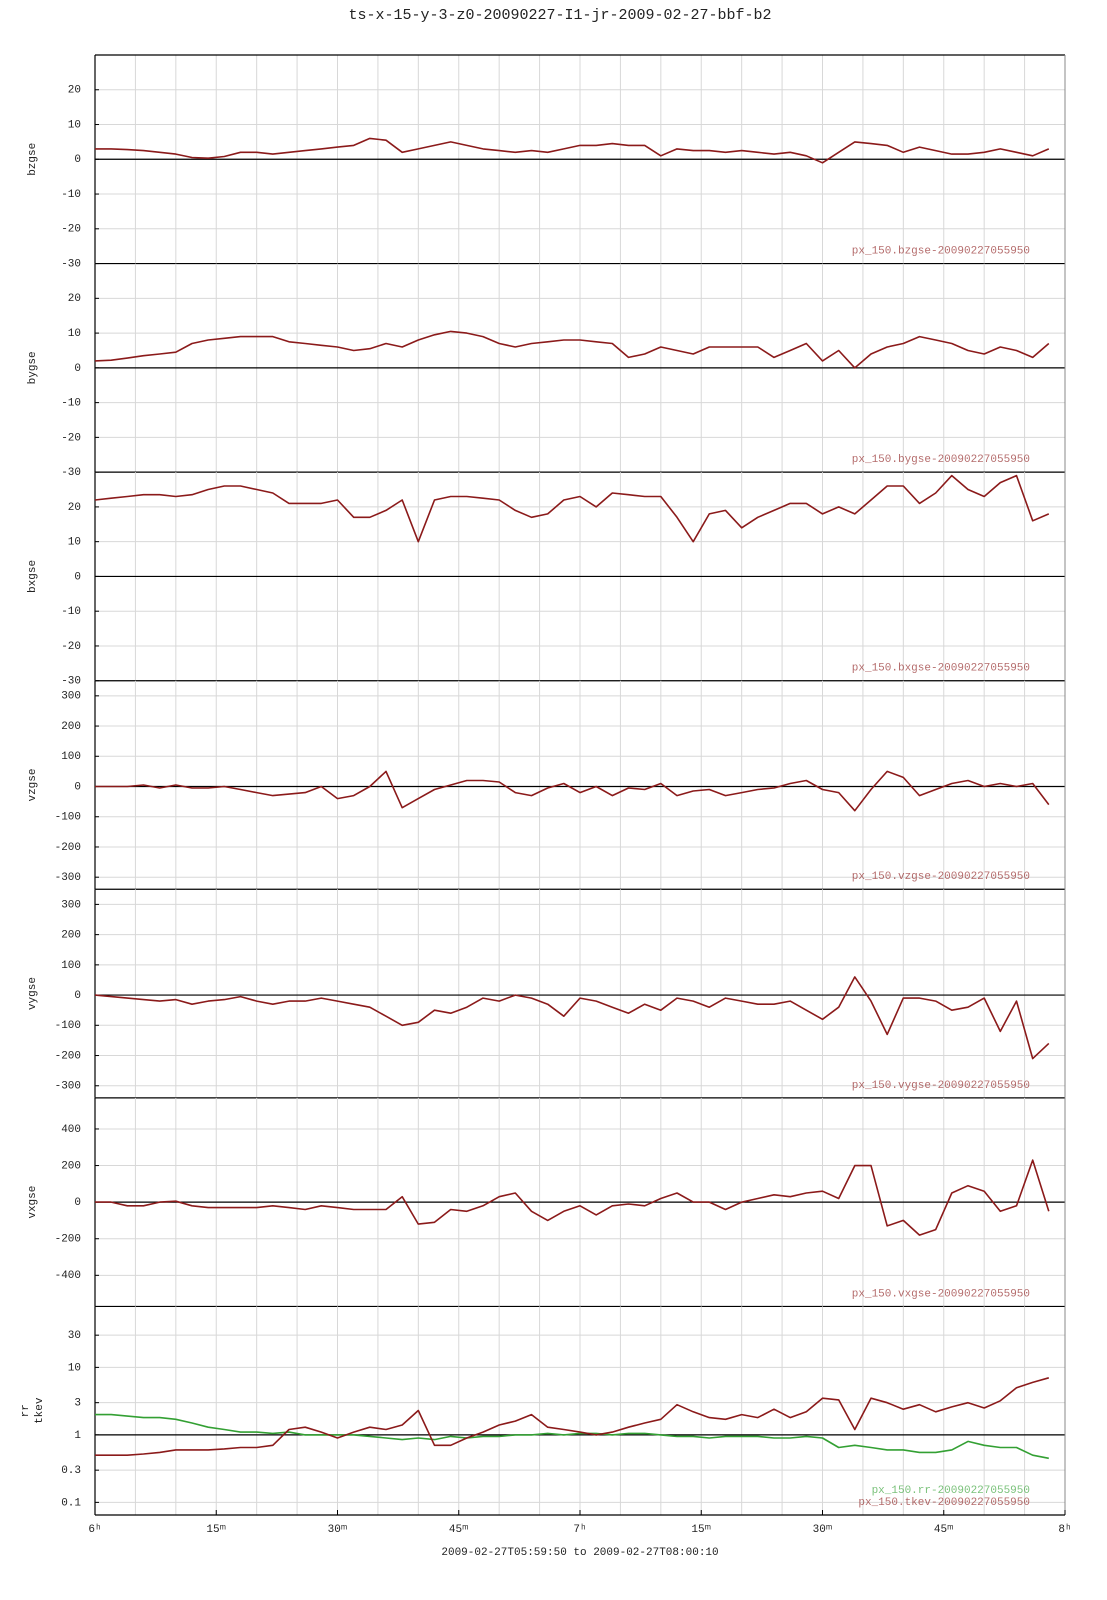 This screenshot has height=1600, width=1107. I want to click on series-annotation: px_150.tkev-20090227055950, so click(944, 1503).